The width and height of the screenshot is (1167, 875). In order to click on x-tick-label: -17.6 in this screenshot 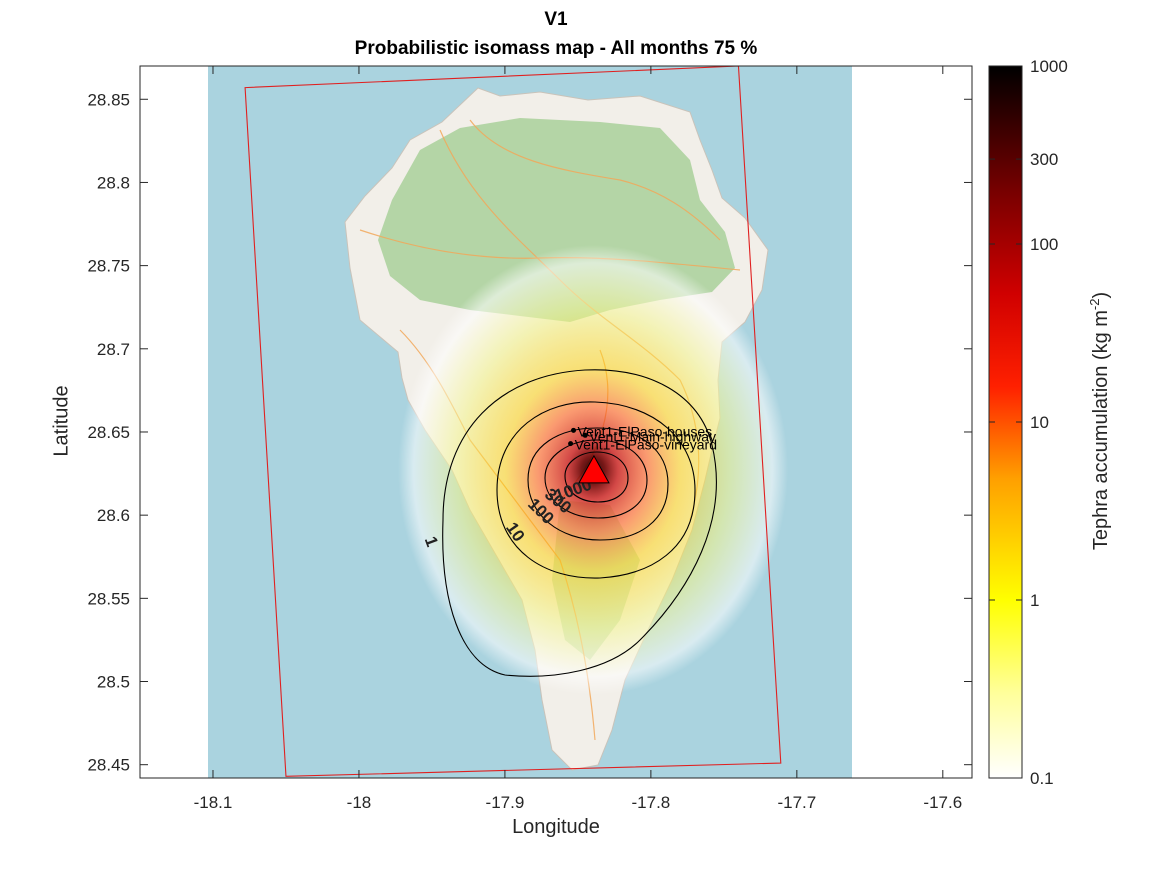, I will do `click(942, 802)`.